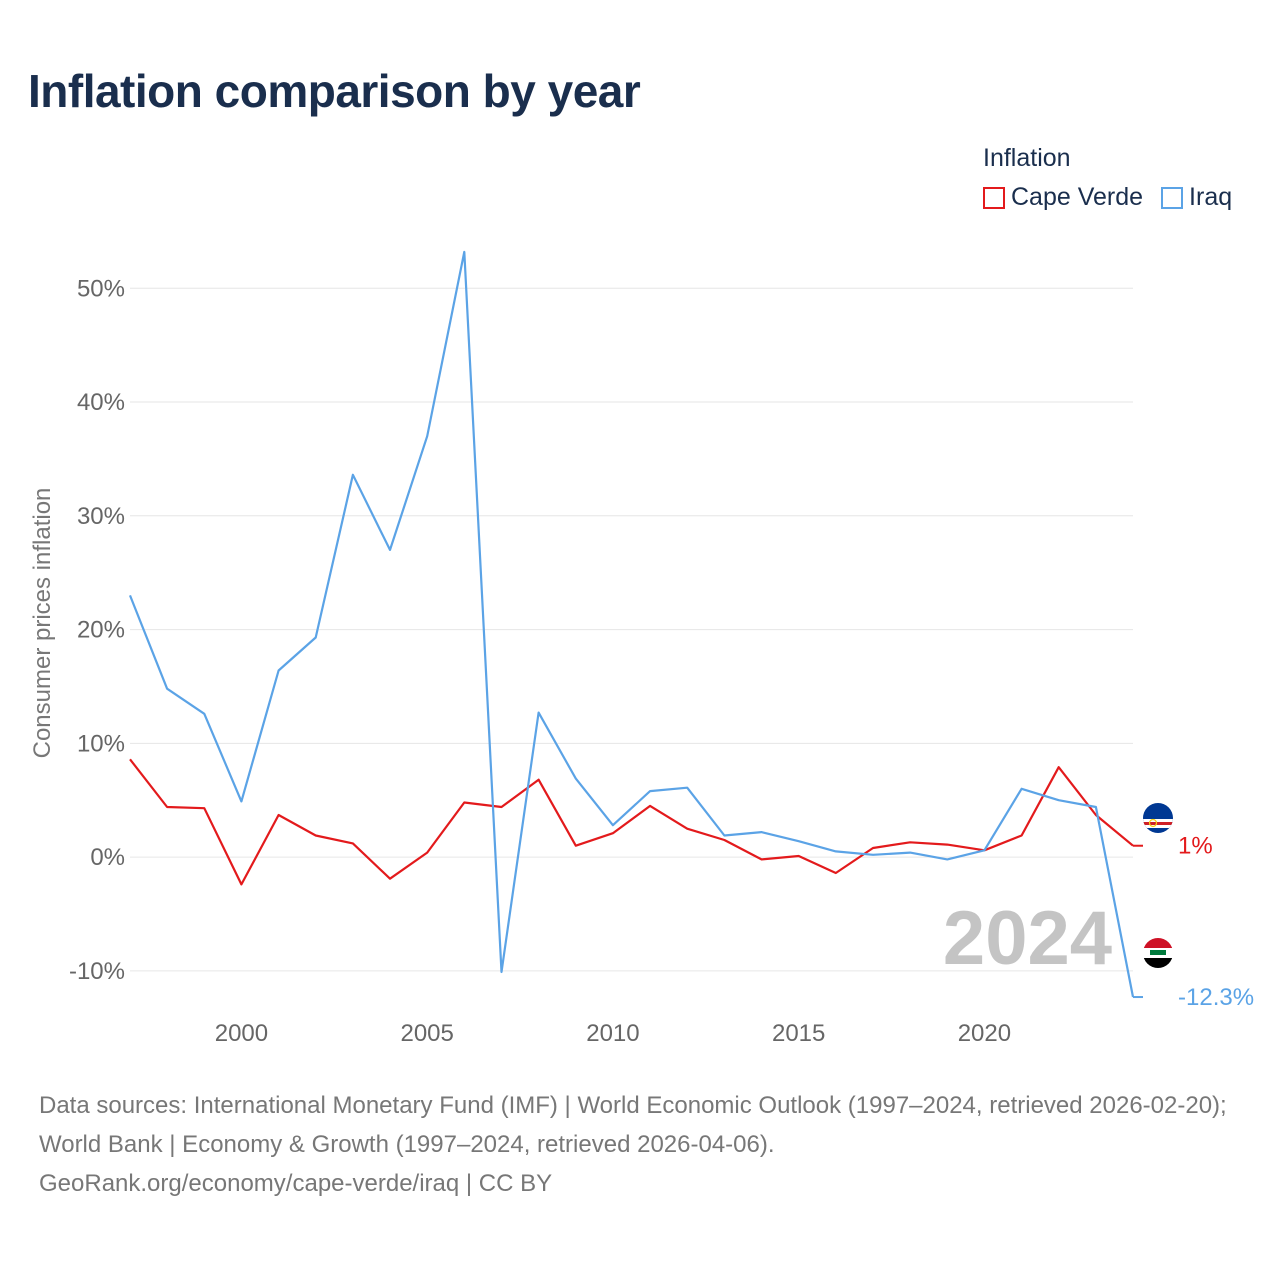 This screenshot has width=1280, height=1280. What do you see at coordinates (101, 288) in the screenshot?
I see `y-tick-label: 50%` at bounding box center [101, 288].